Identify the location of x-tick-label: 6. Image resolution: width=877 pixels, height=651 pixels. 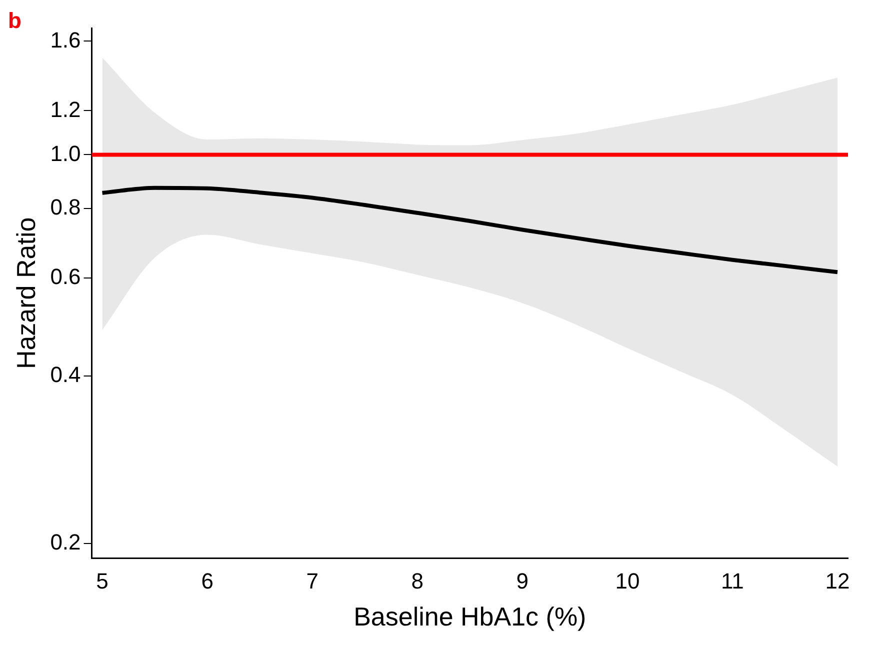
(207, 581).